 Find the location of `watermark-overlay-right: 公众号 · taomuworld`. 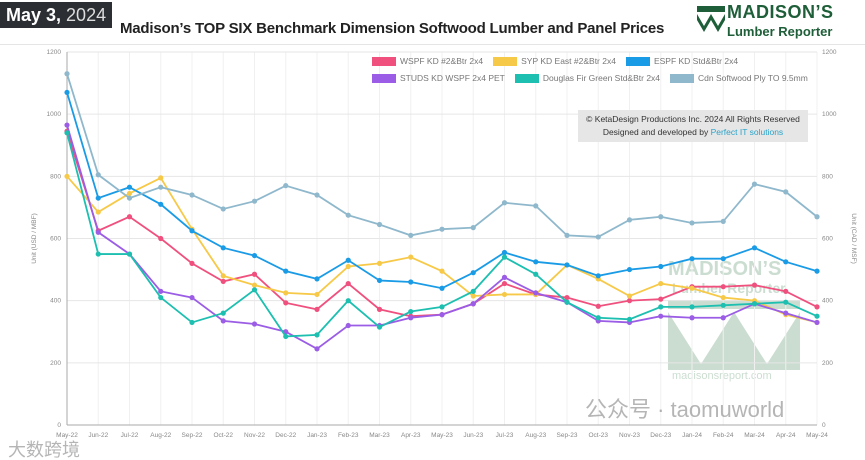

watermark-overlay-right: 公众号 · taomuworld is located at coordinates (685, 409).